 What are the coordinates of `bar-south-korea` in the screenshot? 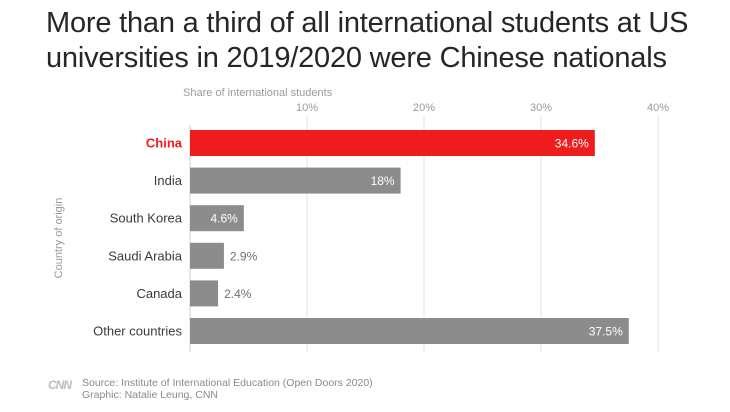 It's located at (217, 218).